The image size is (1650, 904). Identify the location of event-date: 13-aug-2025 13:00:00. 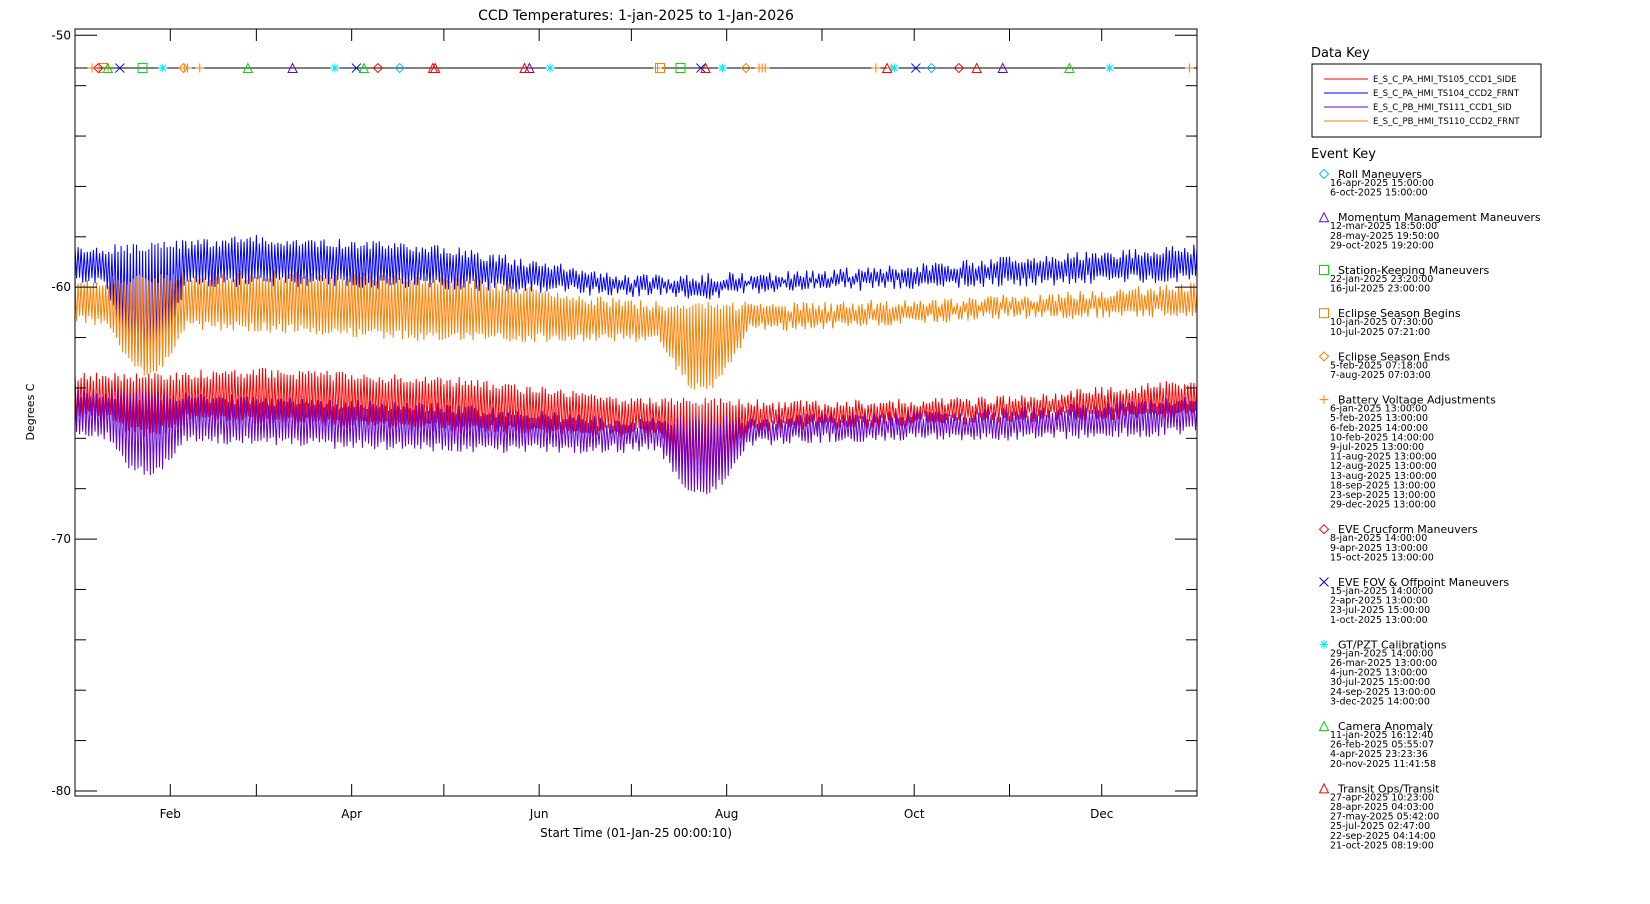
(1383, 476).